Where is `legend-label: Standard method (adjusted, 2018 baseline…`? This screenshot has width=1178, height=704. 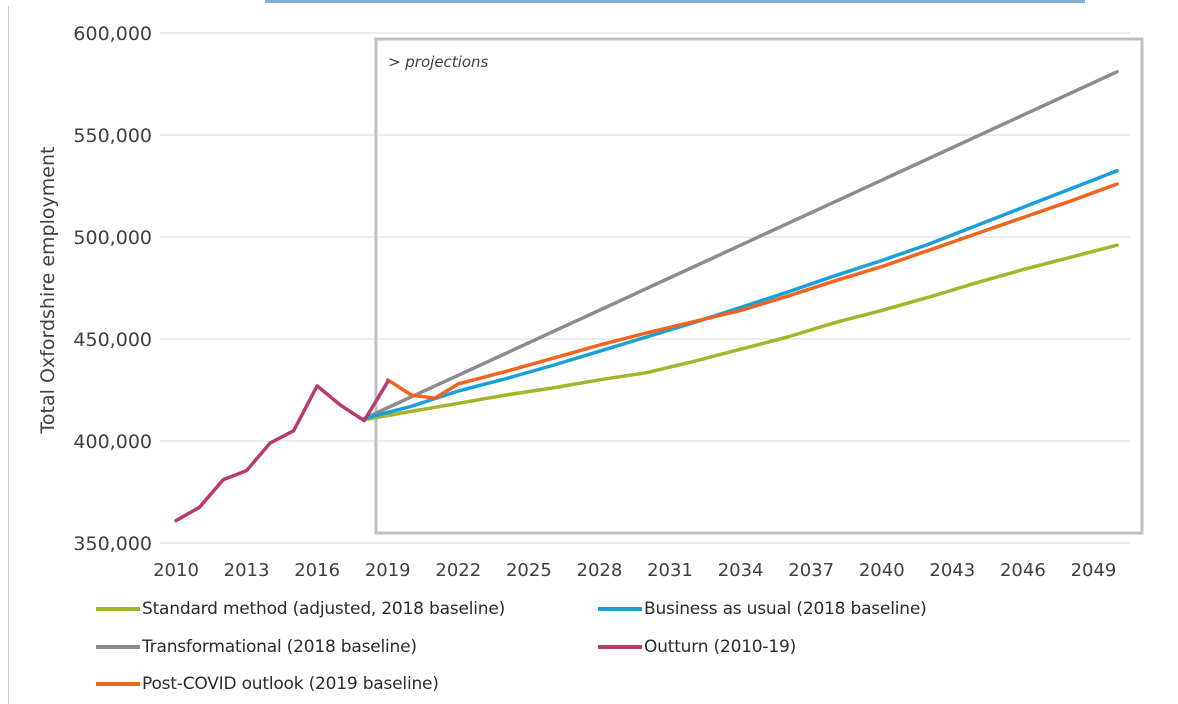
legend-label: Standard method (adjusted, 2018 baseline… is located at coordinates (324, 609).